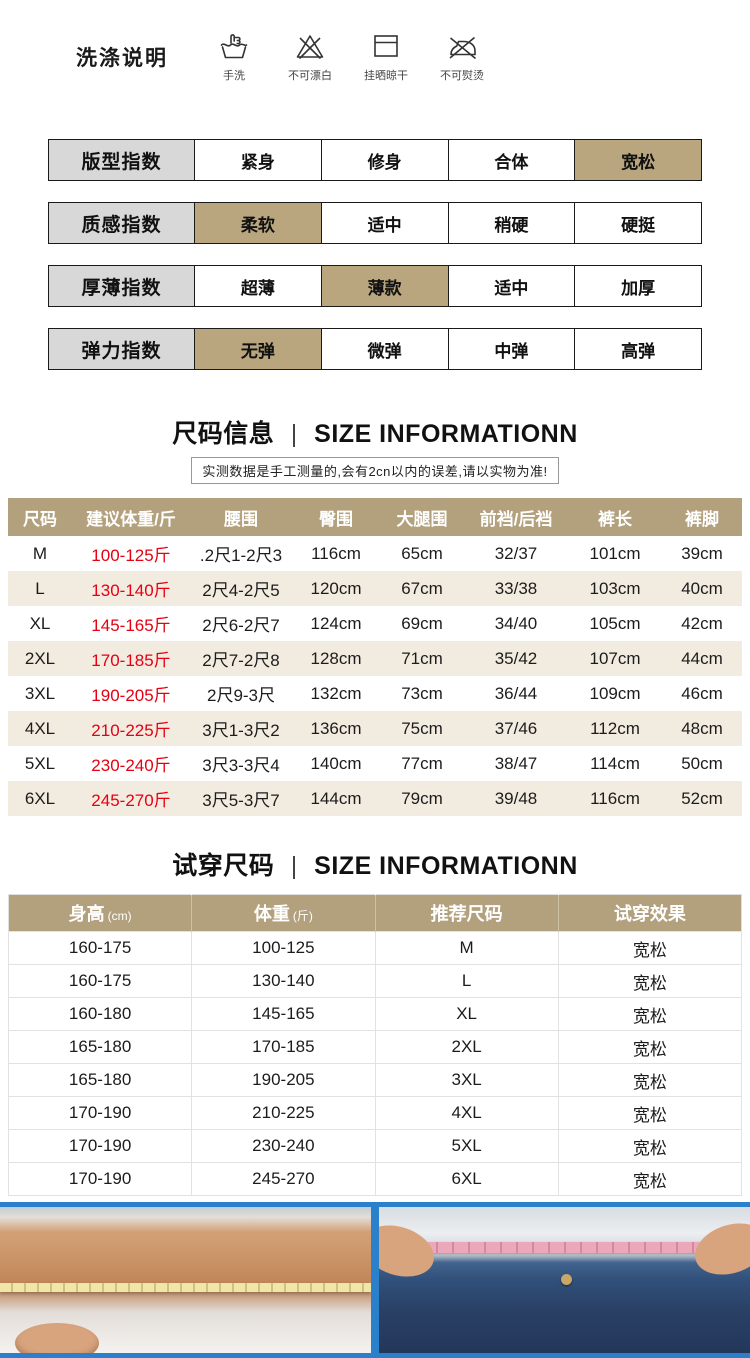 This screenshot has width=750, height=1358. Describe the element at coordinates (241, 728) in the screenshot. I see `size-value-cell: 3尺1-3尺2` at that location.